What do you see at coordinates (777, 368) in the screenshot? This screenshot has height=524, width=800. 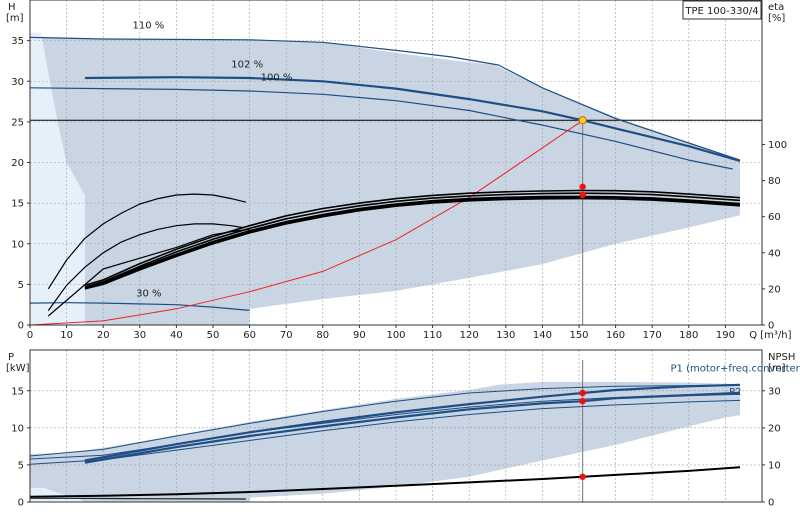 I see `power-right-axis-unit: [m]` at bounding box center [777, 368].